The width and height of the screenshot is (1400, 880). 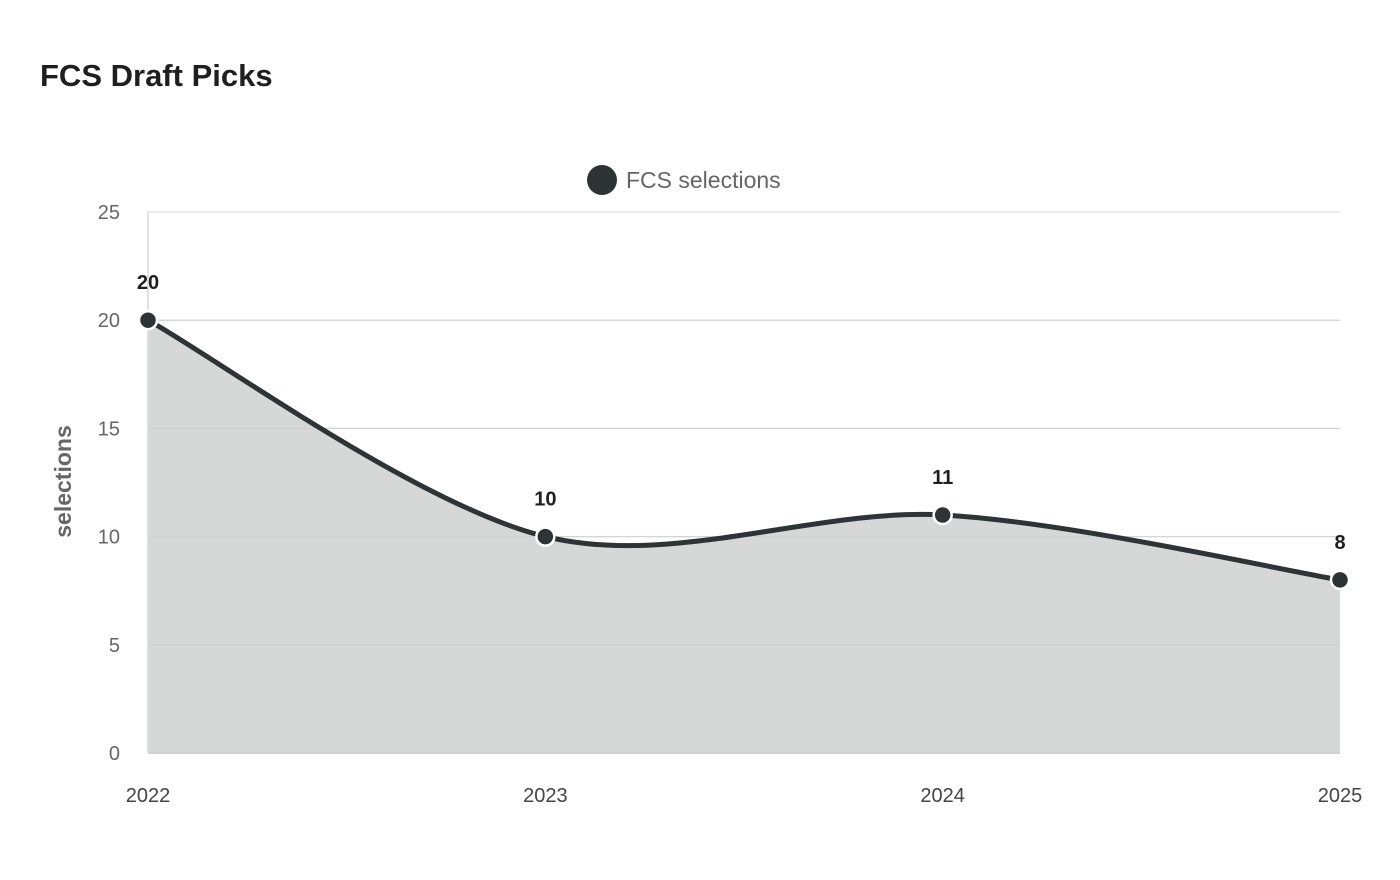 What do you see at coordinates (63, 481) in the screenshot?
I see `y-axis-title: selections` at bounding box center [63, 481].